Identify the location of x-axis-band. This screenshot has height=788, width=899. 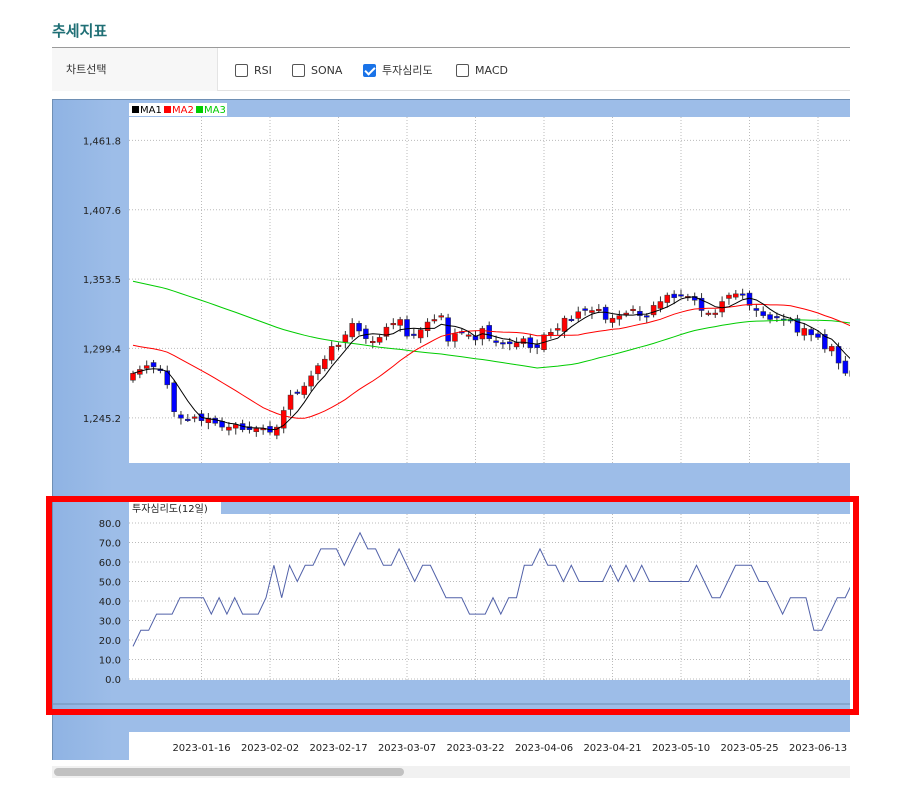
(489, 746).